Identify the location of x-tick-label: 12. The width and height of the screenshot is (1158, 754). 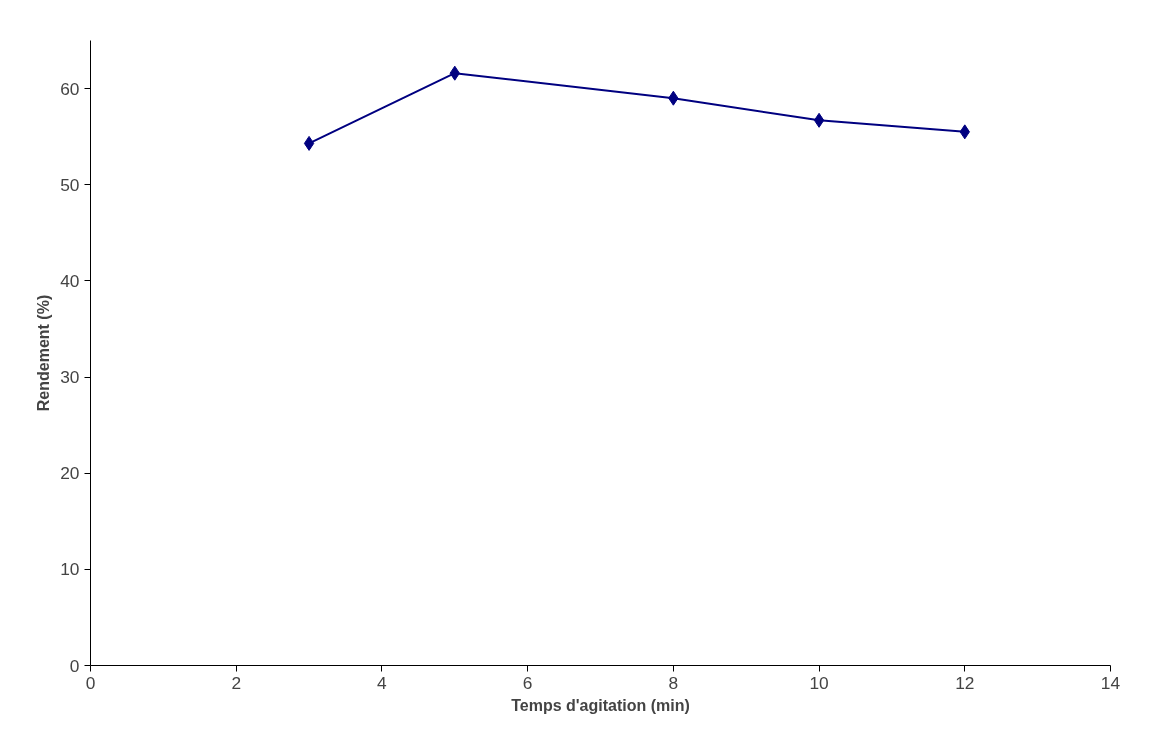
(965, 682).